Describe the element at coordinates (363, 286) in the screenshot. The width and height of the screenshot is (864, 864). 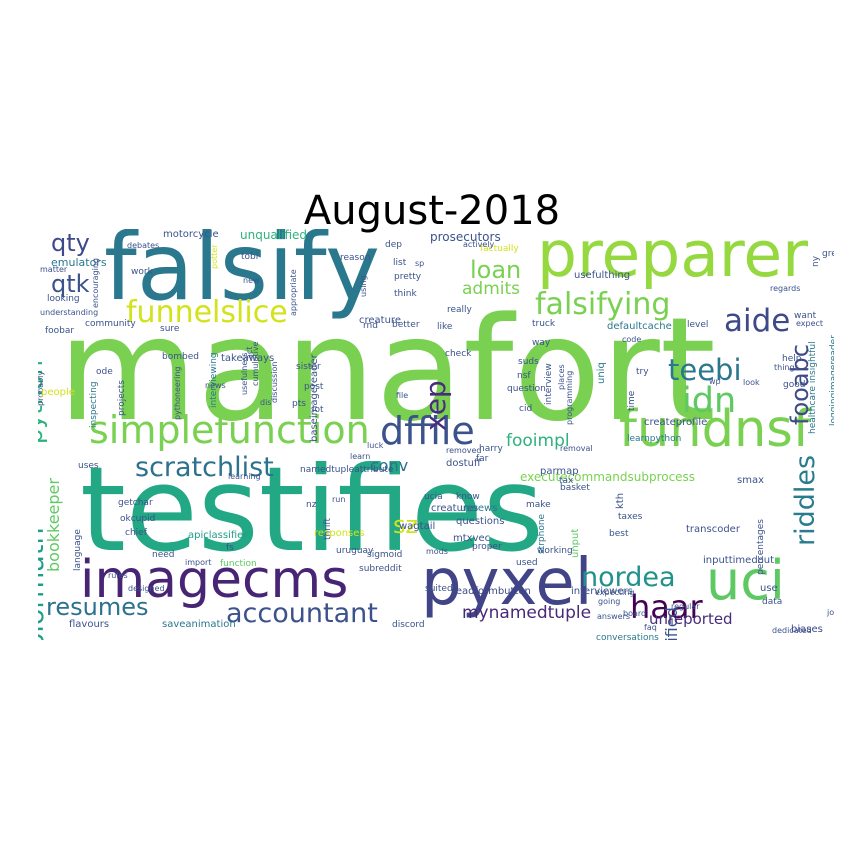
I see `cloud-word: using` at that location.